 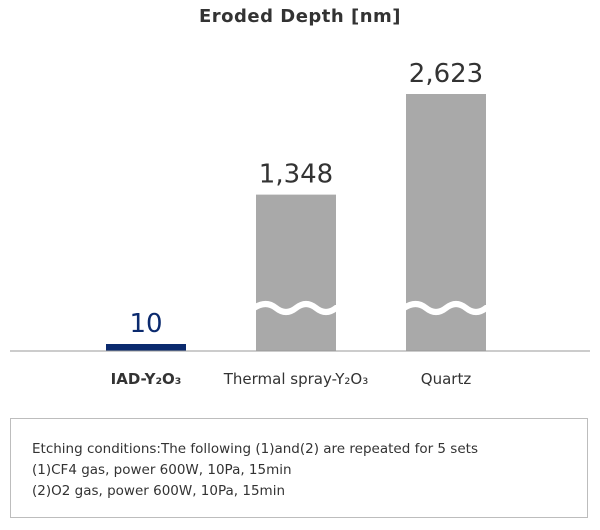 I want to click on value-label-1: 1,348, so click(x=296, y=175).